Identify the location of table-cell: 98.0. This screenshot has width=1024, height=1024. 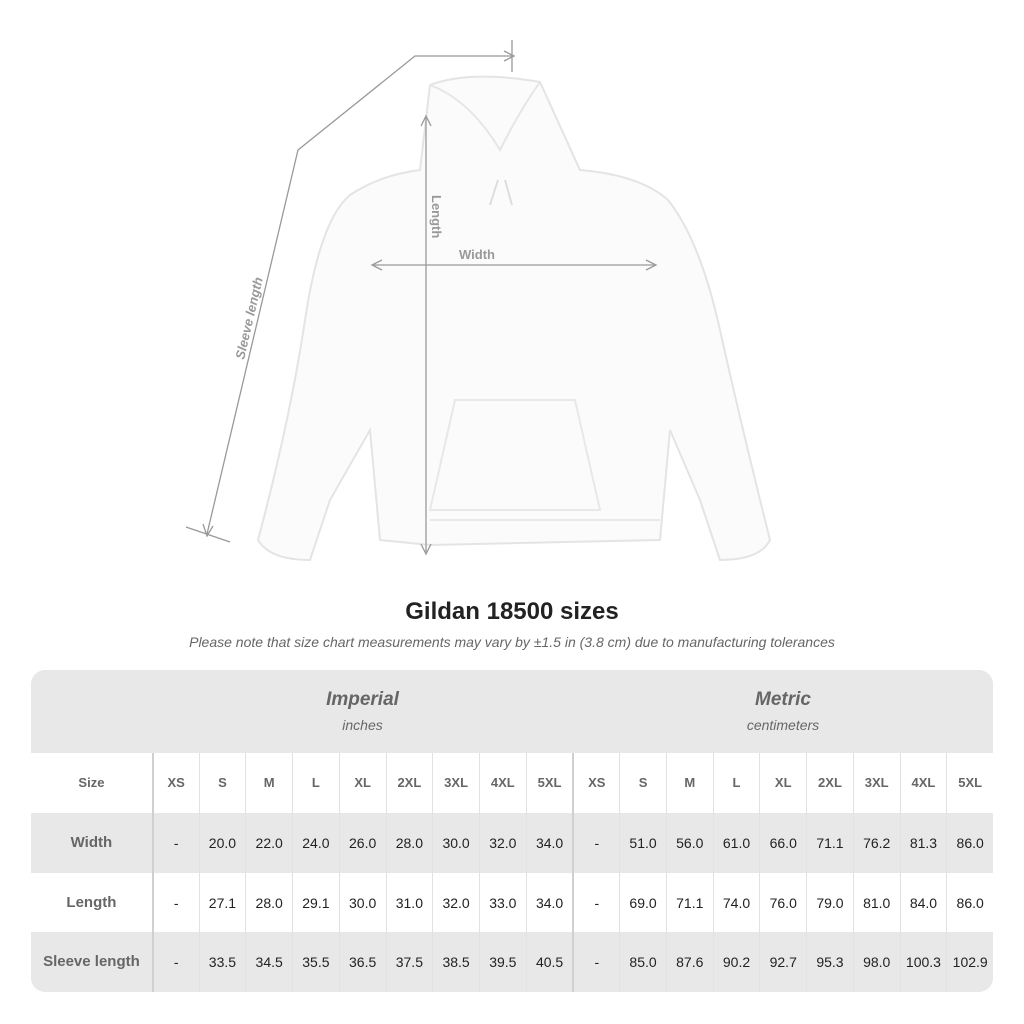
(876, 962).